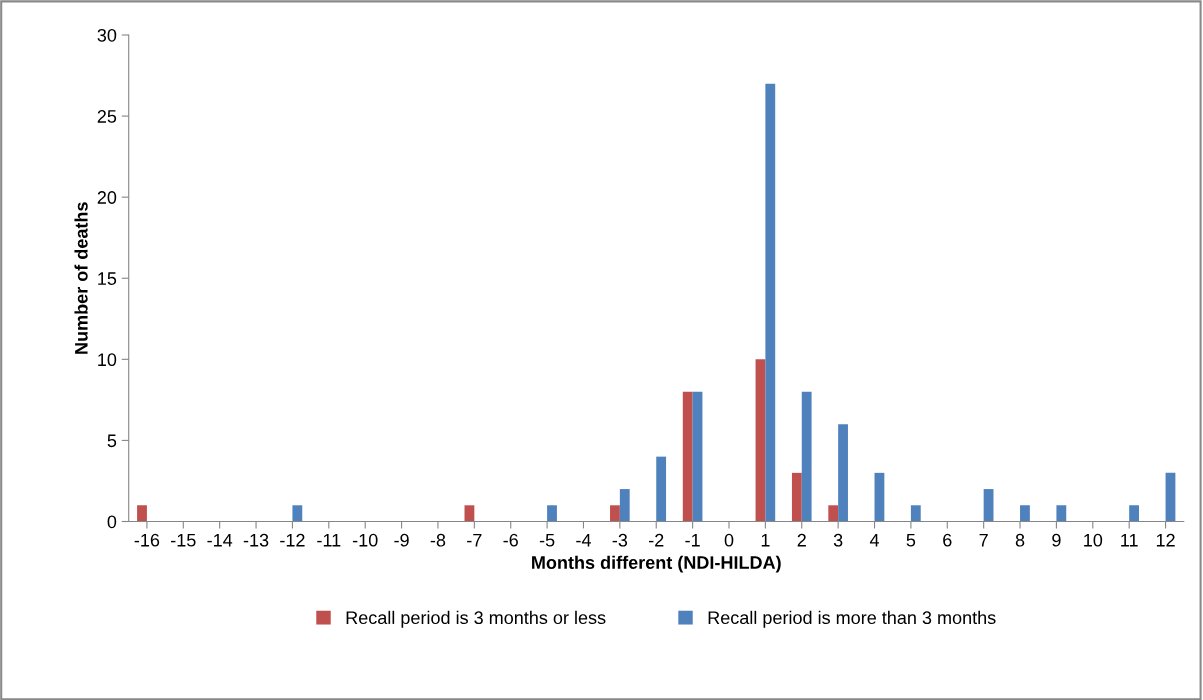 Image resolution: width=1203 pixels, height=700 pixels. What do you see at coordinates (947, 540) in the screenshot?
I see `x-tick-label: 6` at bounding box center [947, 540].